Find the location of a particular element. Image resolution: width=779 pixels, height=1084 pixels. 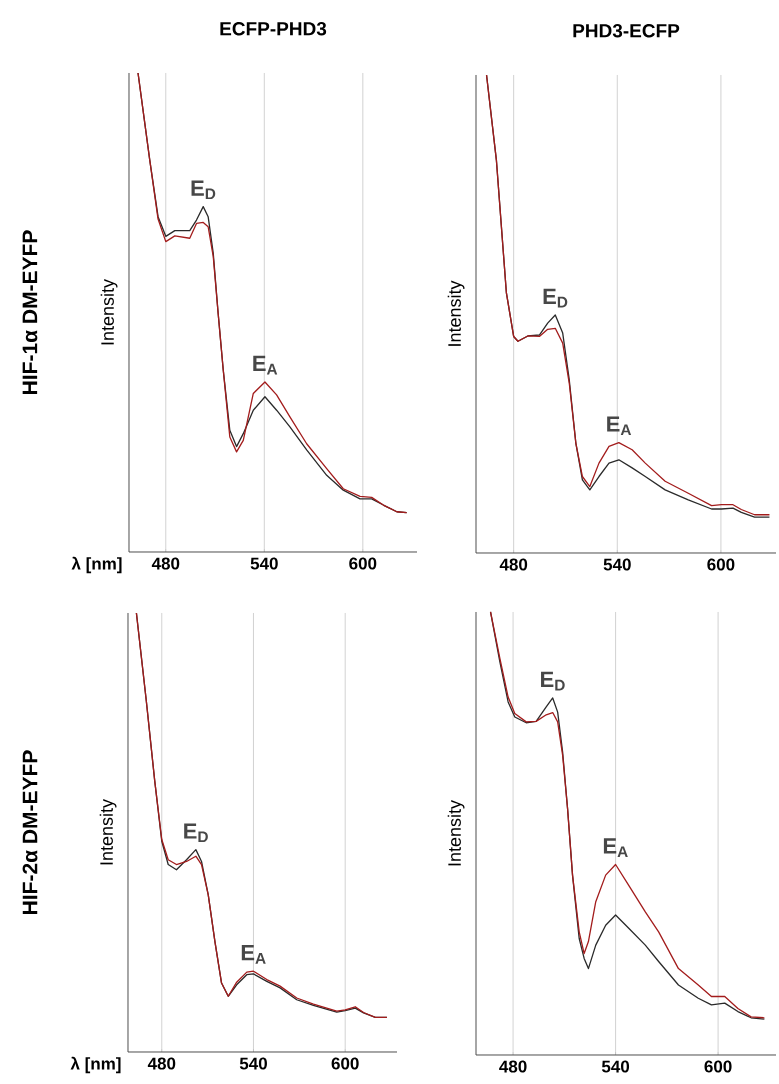

text: HIF-2α DM-EYFP is located at coordinates (30, 832).